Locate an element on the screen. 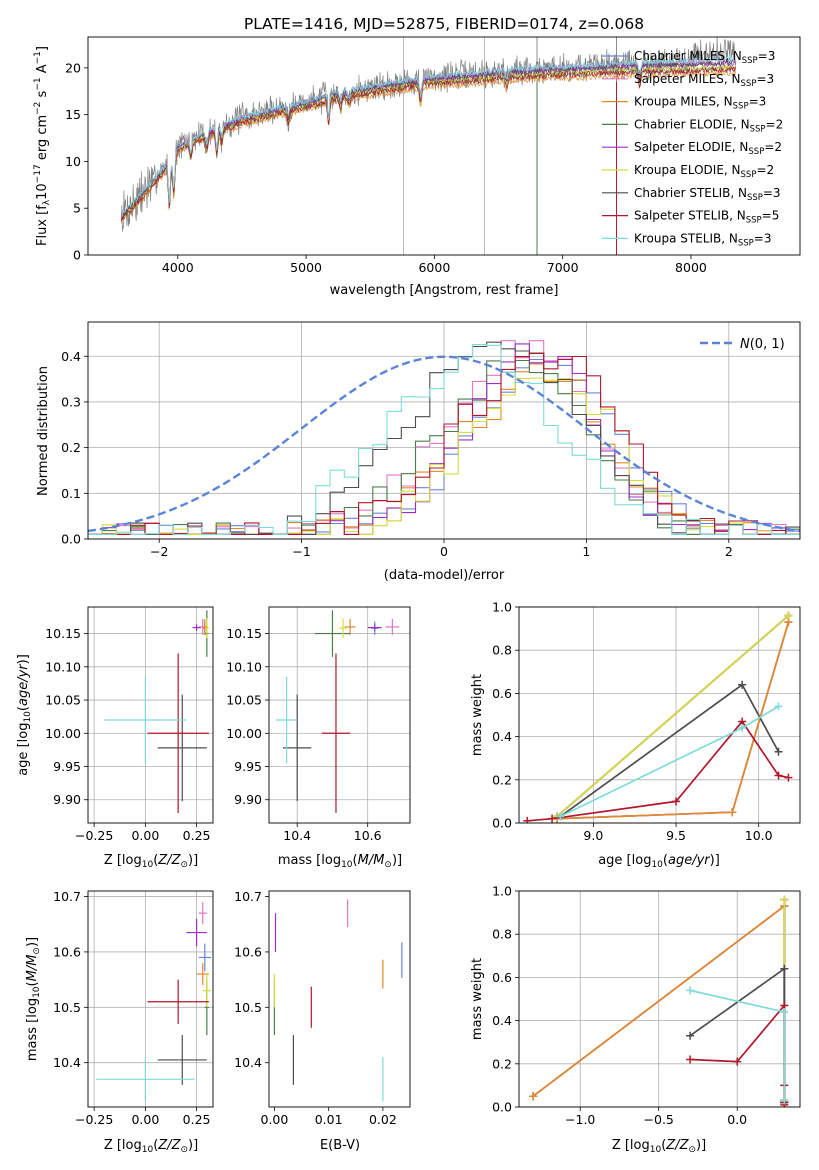 This screenshot has width=819, height=1170. y-tick-label: 10.4 is located at coordinates (67, 1062).